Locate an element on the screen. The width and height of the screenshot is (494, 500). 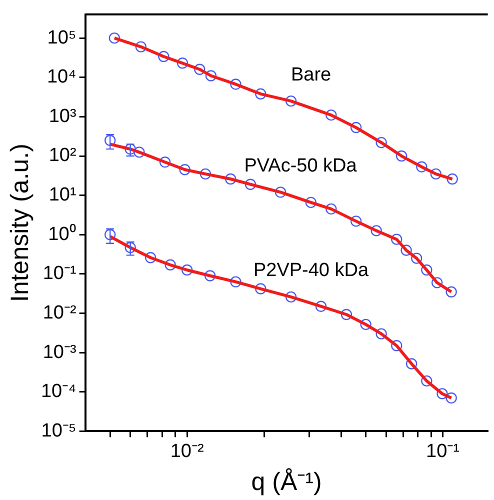
series-label: Bare is located at coordinates (311, 75).